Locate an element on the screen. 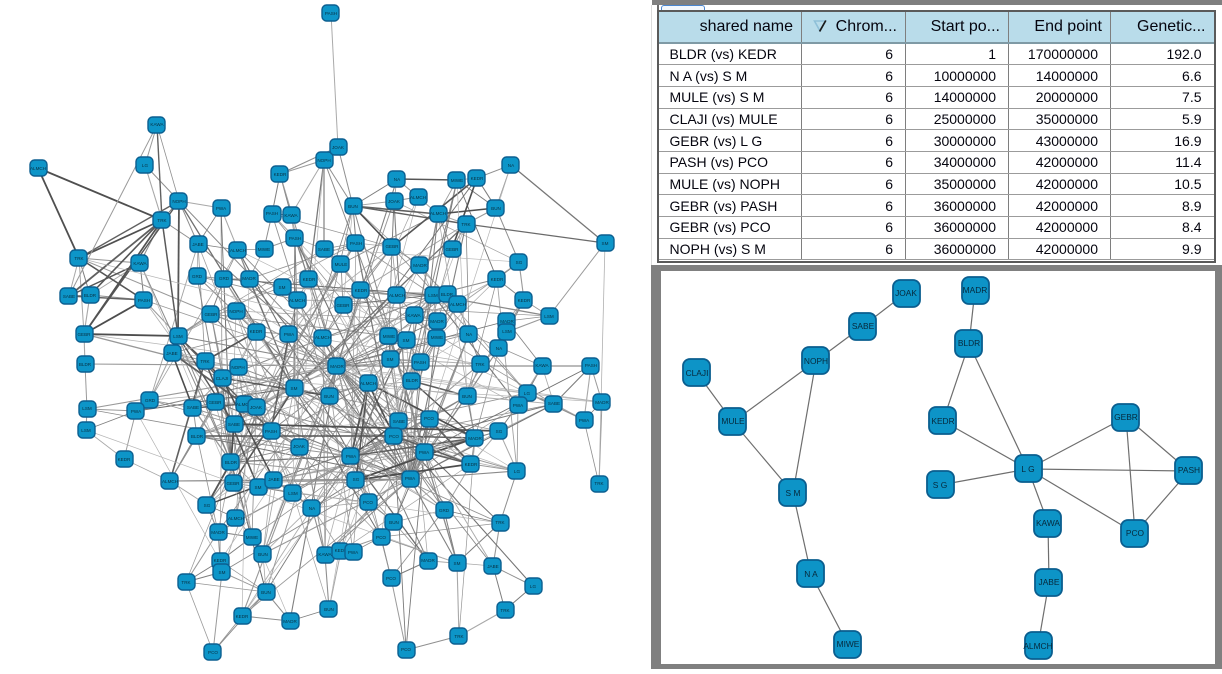 The height and width of the screenshot is (674, 1222). svg-text: N A is located at coordinates (811, 574).